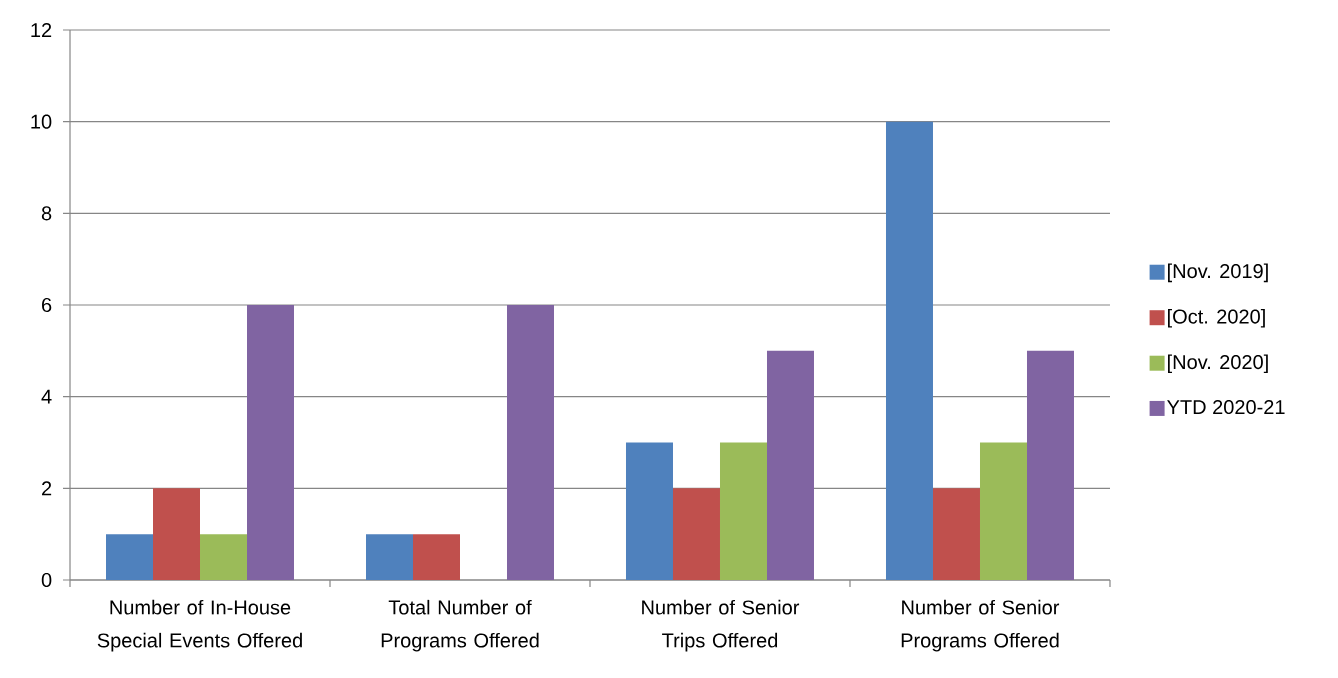  I want to click on legend-label: [Nov. 2020], so click(1218, 364).